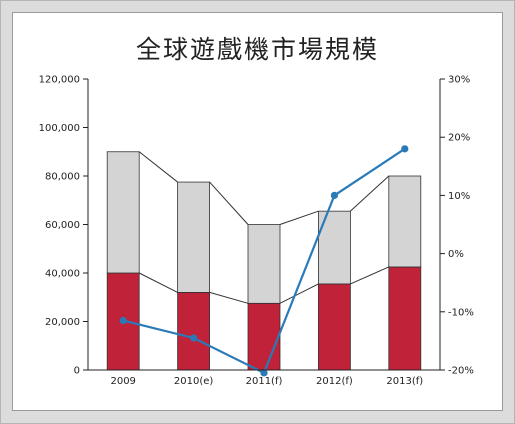 This screenshot has height=424, width=515. Describe the element at coordinates (194, 381) in the screenshot. I see `x-tick-label: 2010(e)` at that location.